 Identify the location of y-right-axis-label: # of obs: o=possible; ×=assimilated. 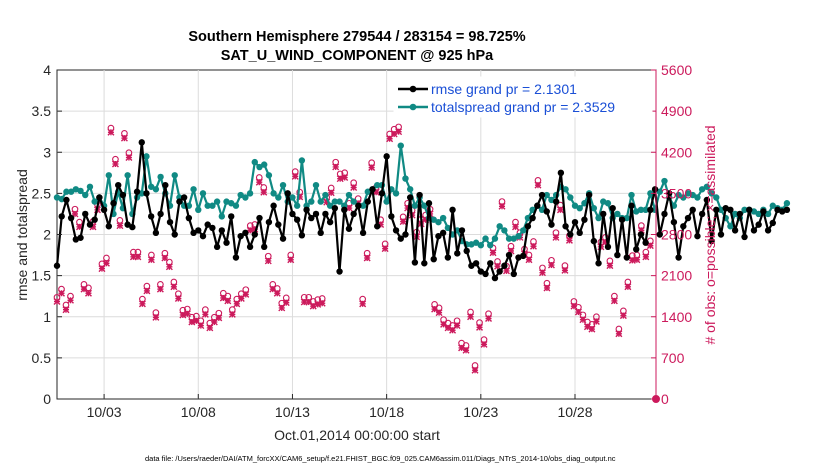
(710, 234).